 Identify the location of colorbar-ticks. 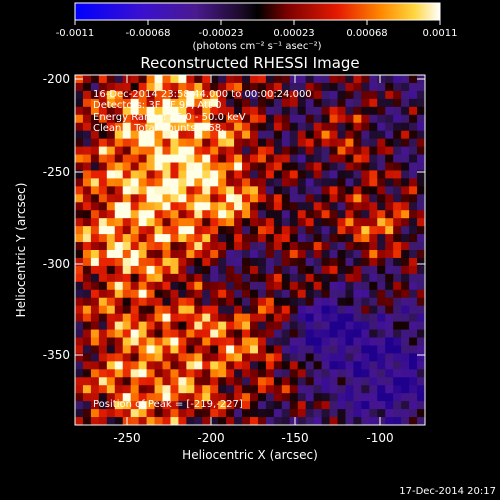
(257, 22).